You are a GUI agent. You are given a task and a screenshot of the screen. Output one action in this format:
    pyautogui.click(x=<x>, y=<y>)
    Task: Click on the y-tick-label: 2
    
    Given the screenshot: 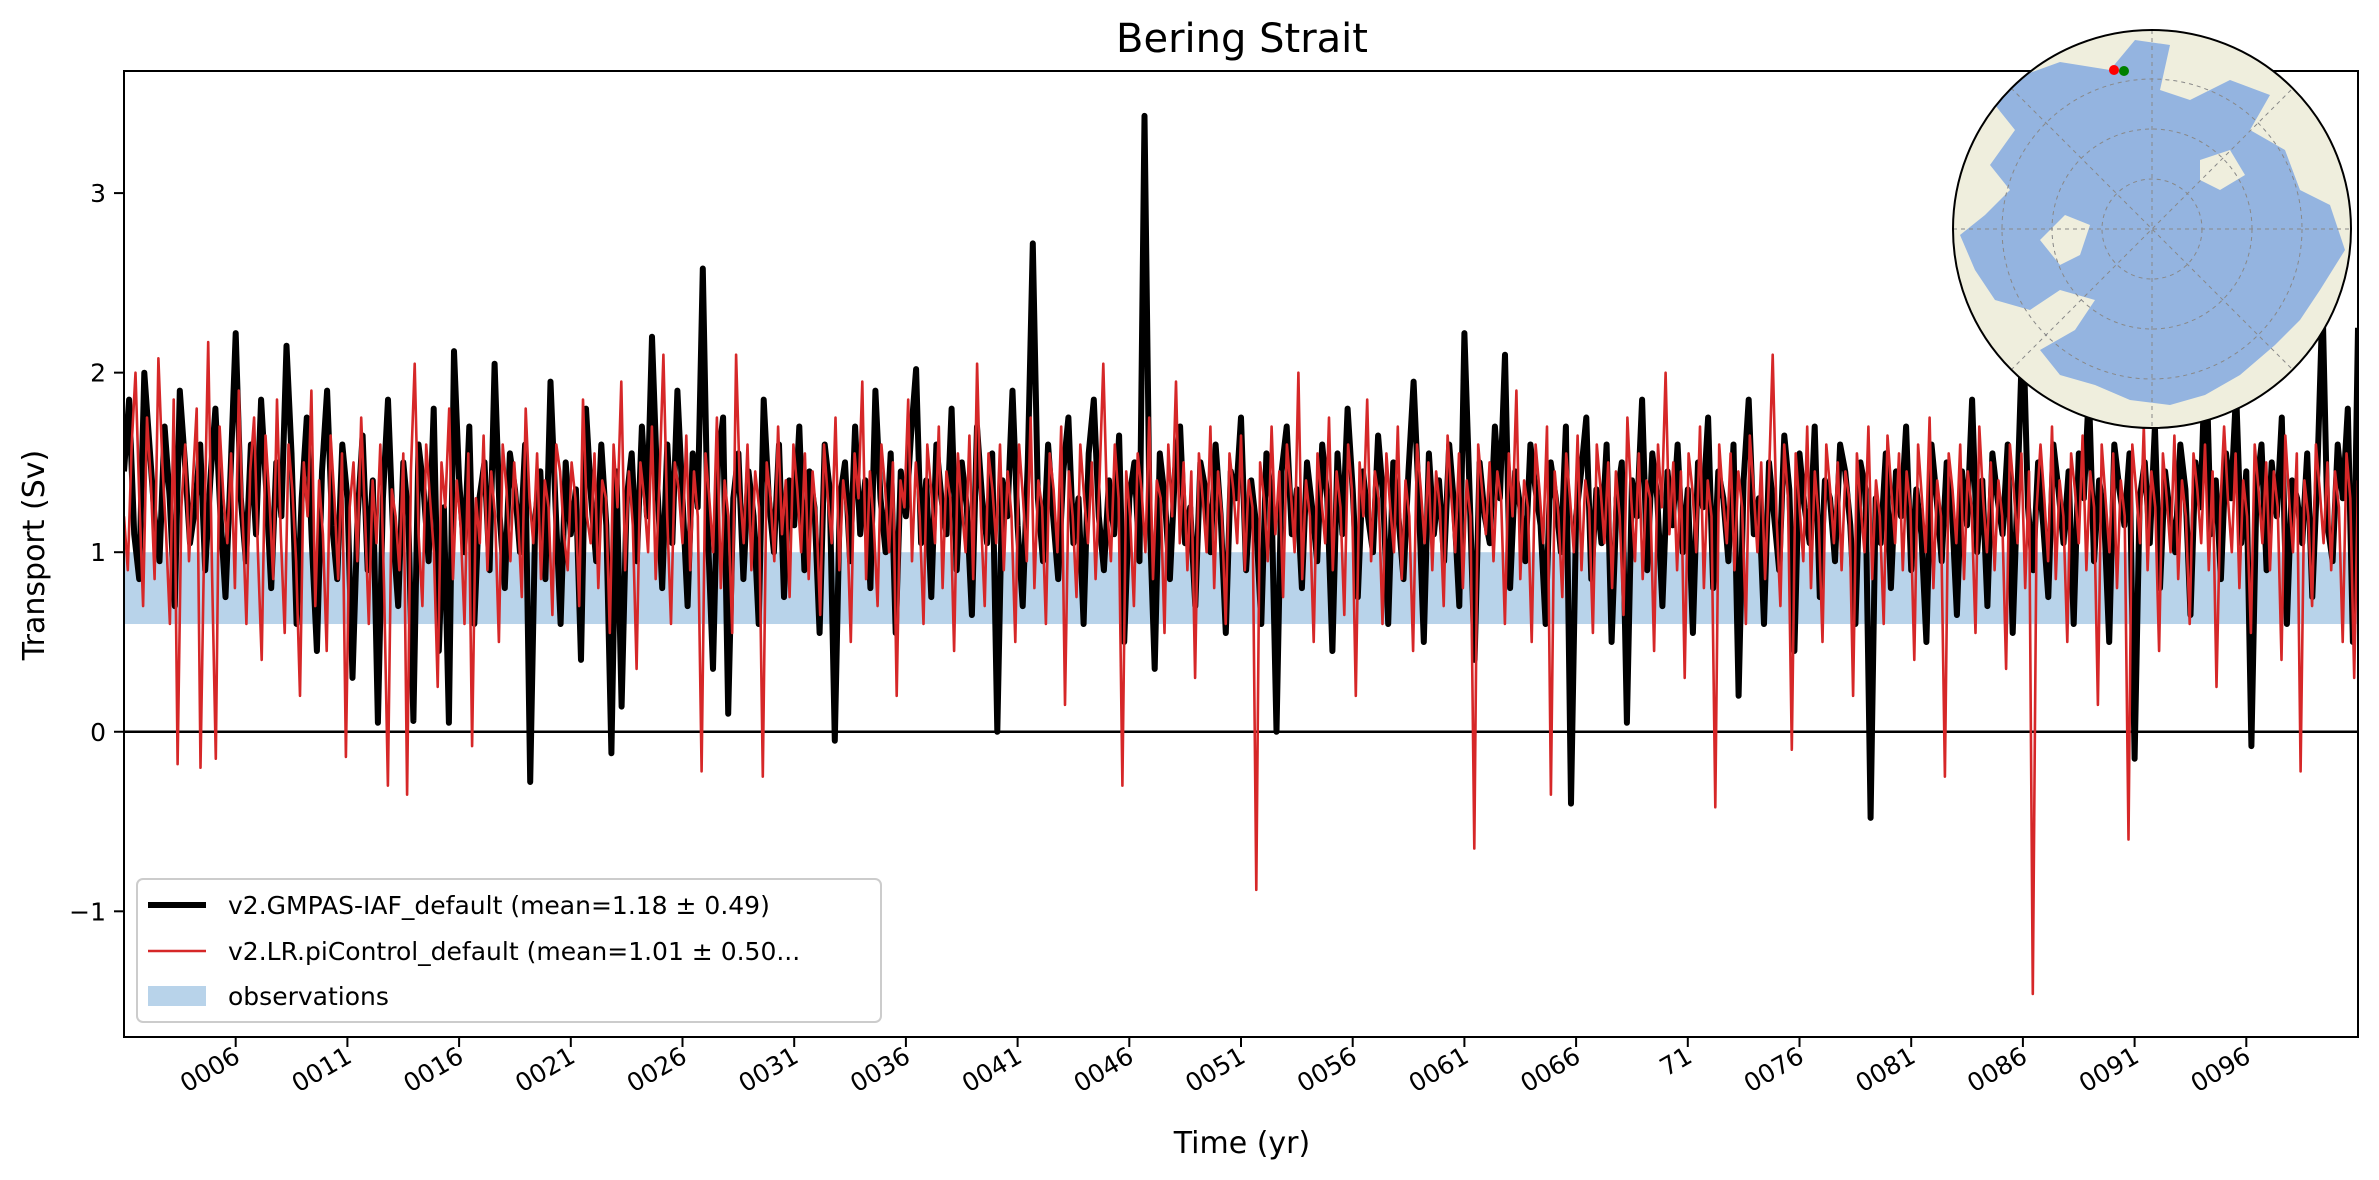 What is the action you would take?
    pyautogui.click(x=98, y=373)
    